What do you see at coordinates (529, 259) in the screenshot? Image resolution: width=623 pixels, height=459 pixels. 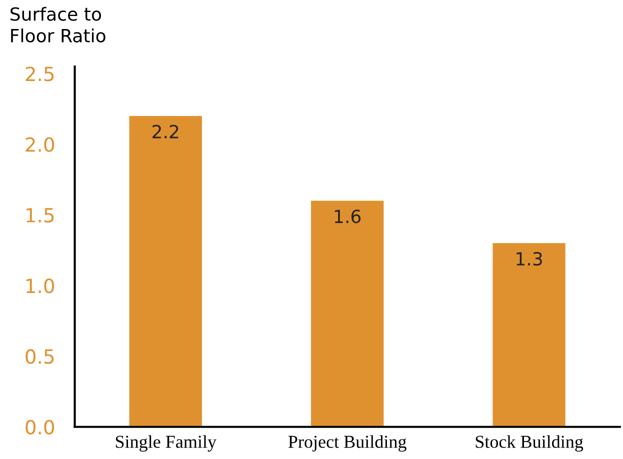 I see `data-label: 1.3` at bounding box center [529, 259].